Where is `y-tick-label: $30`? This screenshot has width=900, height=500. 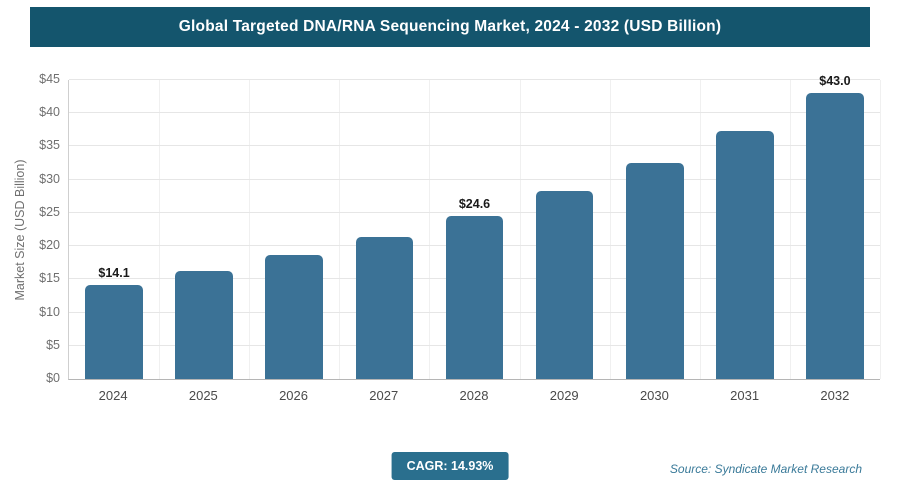 y-tick-label: $30 is located at coordinates (49, 178).